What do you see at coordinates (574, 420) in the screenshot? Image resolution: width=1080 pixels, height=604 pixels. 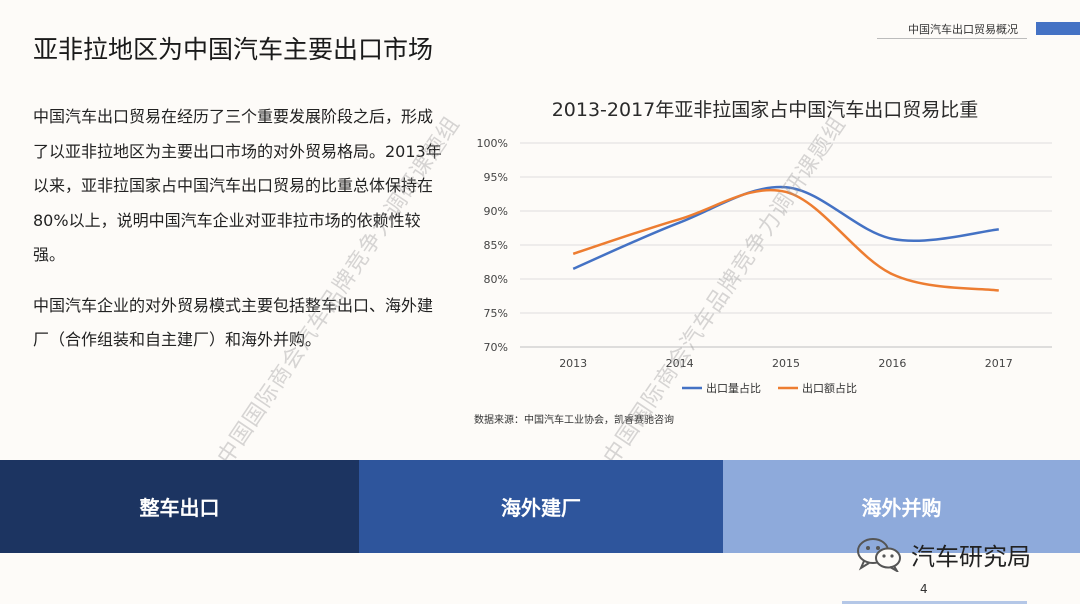 I see `source-note: 数据来源：中国汽车工业协会，凯睿赛驰咨询` at bounding box center [574, 420].